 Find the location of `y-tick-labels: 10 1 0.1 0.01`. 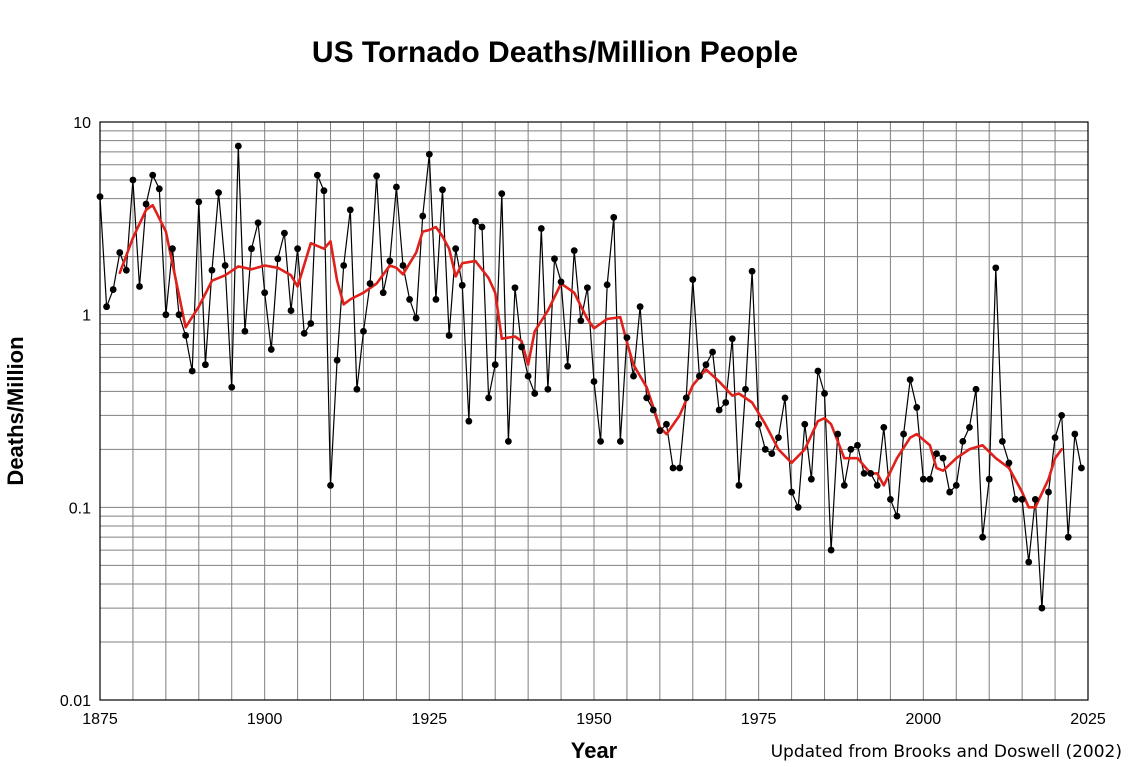

y-tick-labels: 10 1 0.1 0.01 is located at coordinates (75, 412).